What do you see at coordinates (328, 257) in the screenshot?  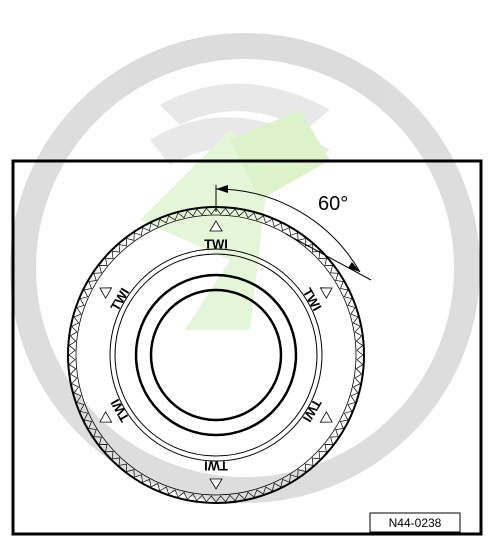 I see `dim-line` at bounding box center [328, 257].